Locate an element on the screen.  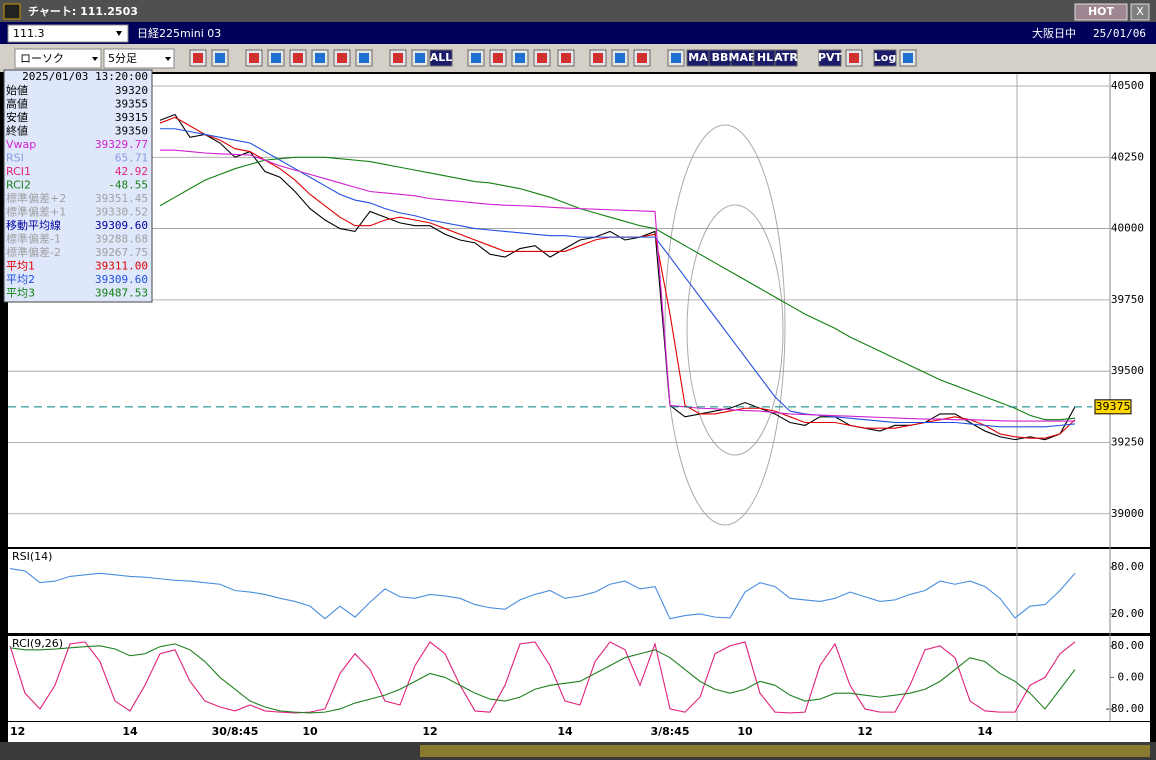
symbol-bar is located at coordinates (578, 33).